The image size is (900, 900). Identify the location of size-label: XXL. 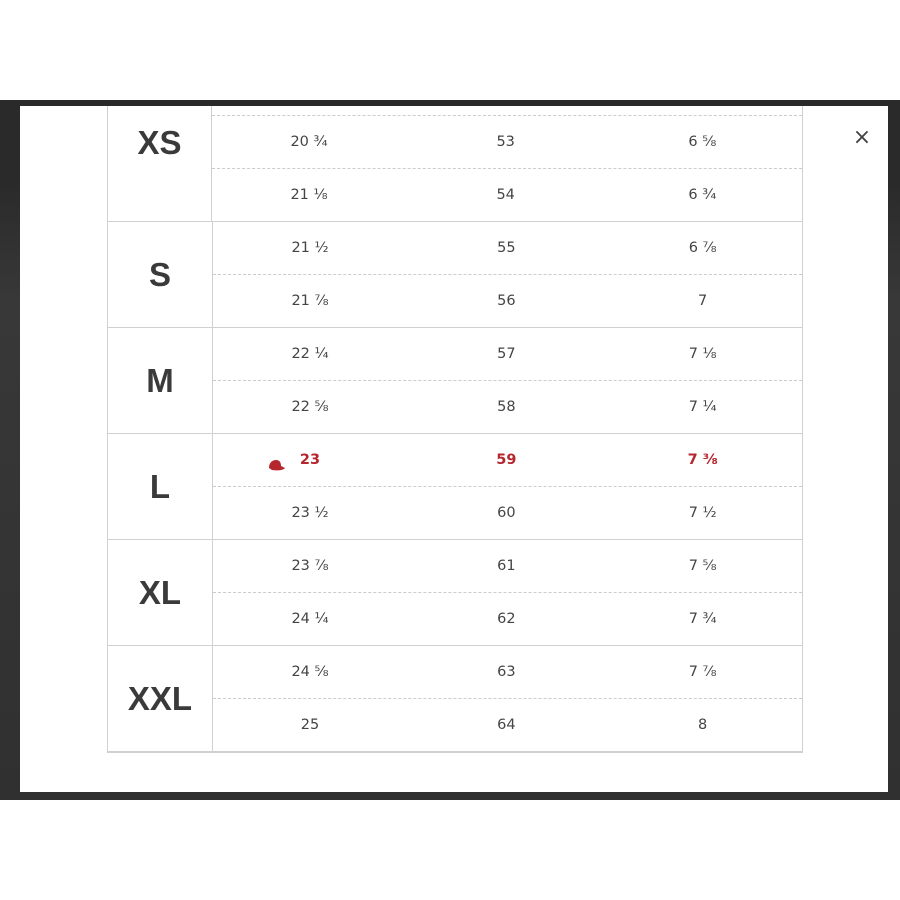
(160, 698).